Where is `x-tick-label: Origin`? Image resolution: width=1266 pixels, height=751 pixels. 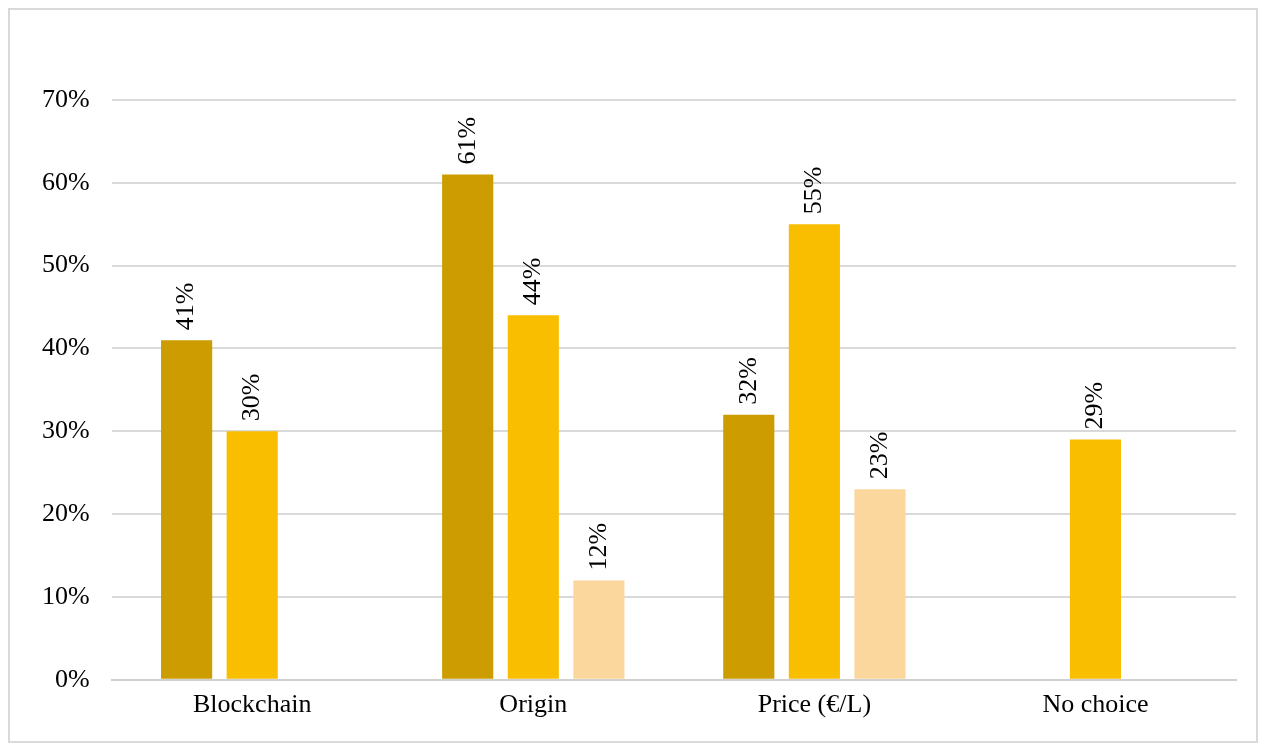
x-tick-label: Origin is located at coordinates (533, 704).